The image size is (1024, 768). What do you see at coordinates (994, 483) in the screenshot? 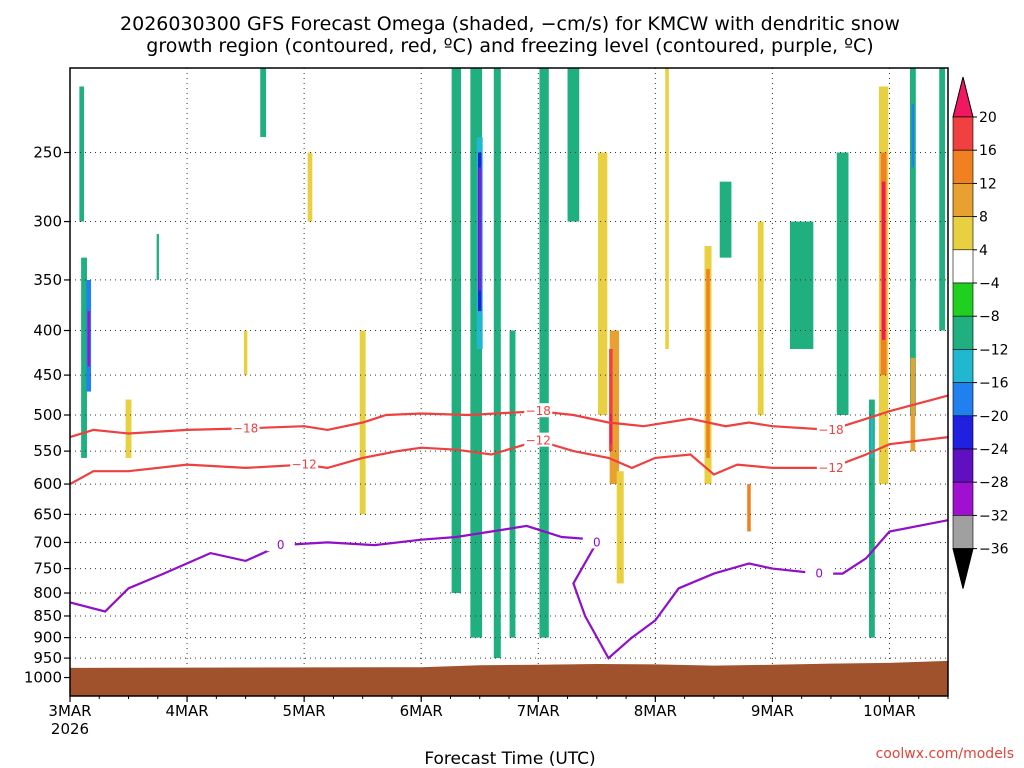
I see `colorbar-label: −28` at bounding box center [994, 483].